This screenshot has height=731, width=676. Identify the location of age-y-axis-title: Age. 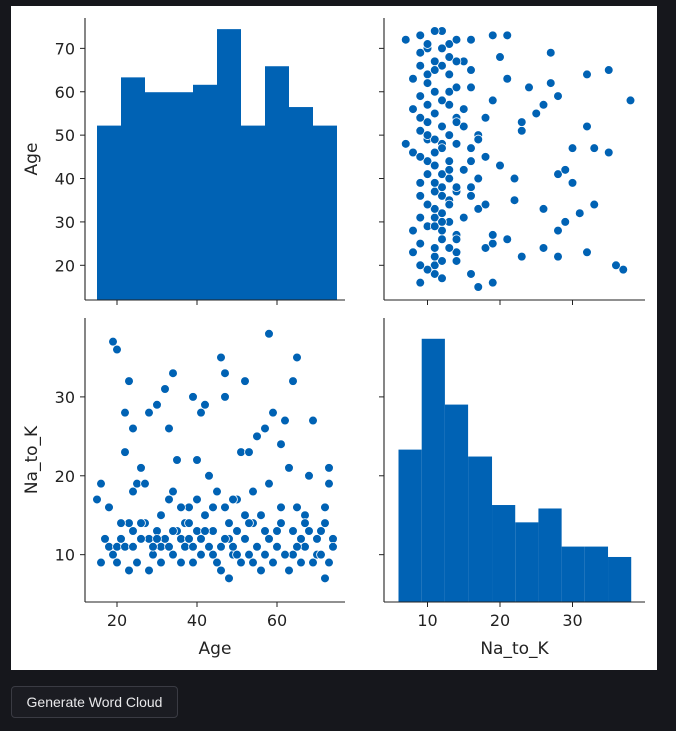
(32, 159).